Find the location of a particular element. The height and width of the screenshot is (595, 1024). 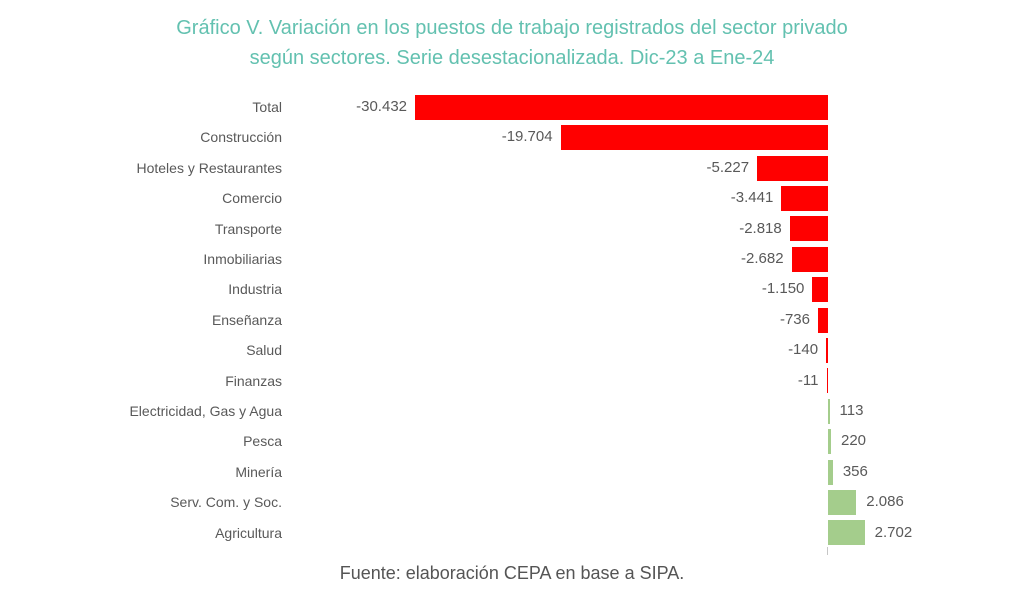

category-label: Finanzas is located at coordinates (253, 380).